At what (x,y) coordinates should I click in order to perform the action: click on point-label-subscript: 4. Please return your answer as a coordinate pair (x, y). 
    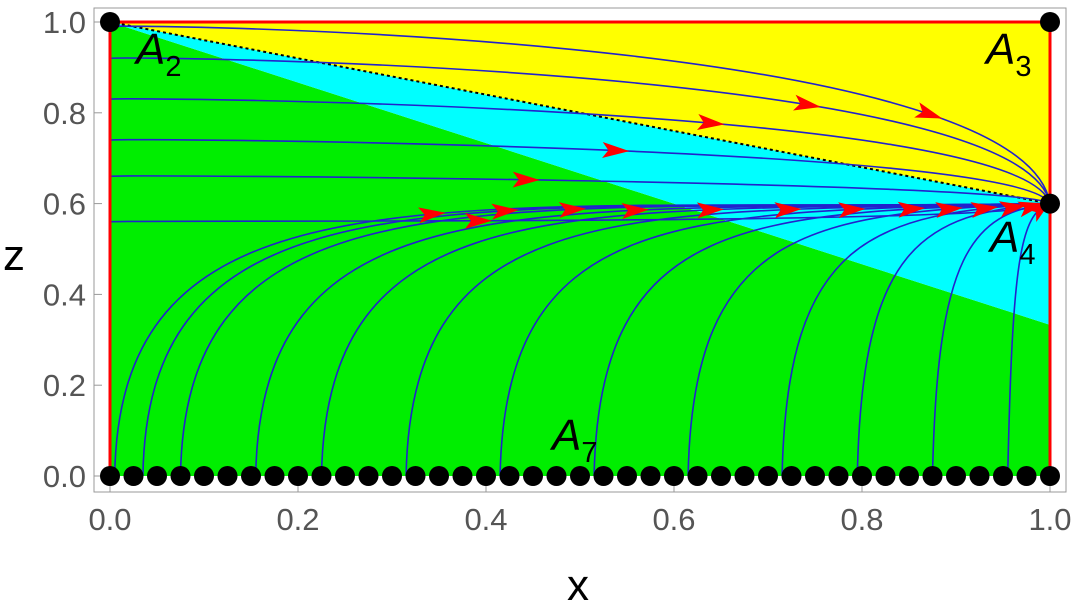
    Looking at the image, I should click on (1027, 255).